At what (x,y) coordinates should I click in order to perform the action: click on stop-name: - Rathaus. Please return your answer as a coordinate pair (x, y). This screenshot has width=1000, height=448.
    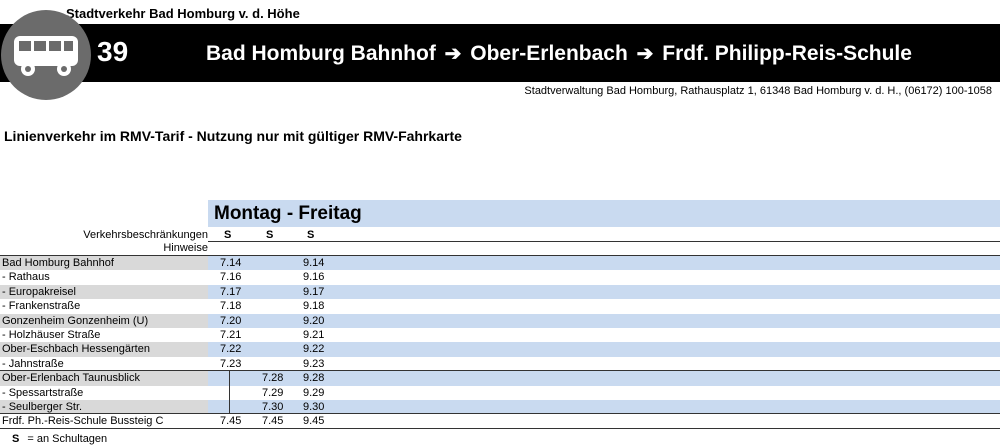
    Looking at the image, I should click on (26, 277).